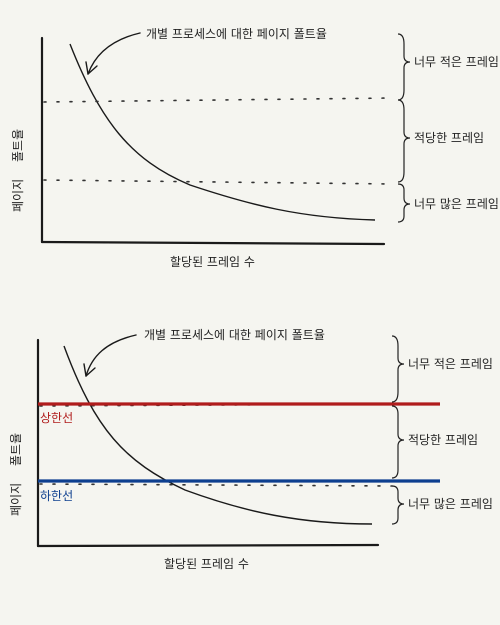 Image resolution: width=500 pixels, height=625 pixels. Describe the element at coordinates (56, 496) in the screenshot. I see `lower-threshold-label: 하한선` at that location.